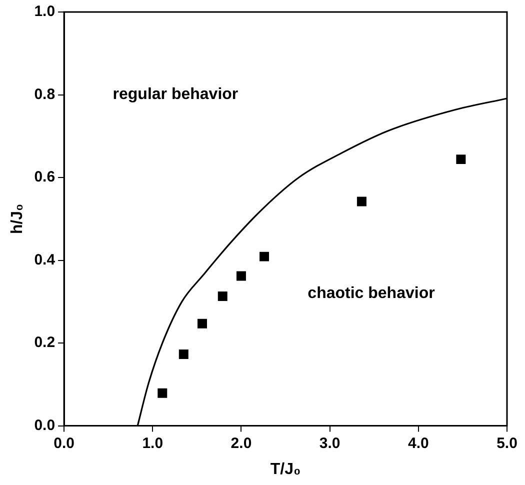 The image size is (525, 485). Describe the element at coordinates (45, 177) in the screenshot. I see `y-tick-label: 0.6` at that location.